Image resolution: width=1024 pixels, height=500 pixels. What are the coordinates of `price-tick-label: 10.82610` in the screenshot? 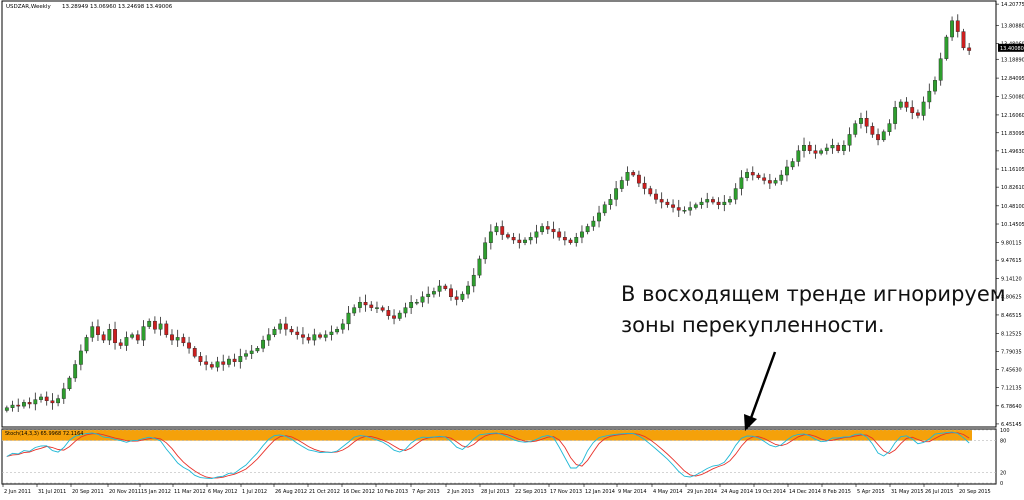 It's located at (1012, 188).